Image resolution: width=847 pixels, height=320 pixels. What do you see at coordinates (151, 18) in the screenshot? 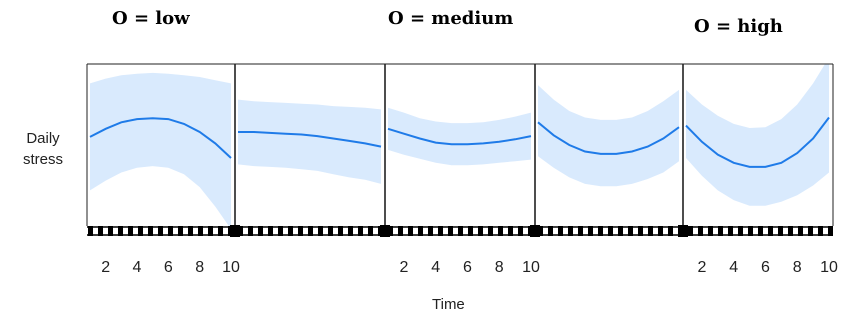
I see `group-title-low: O = low` at bounding box center [151, 18].